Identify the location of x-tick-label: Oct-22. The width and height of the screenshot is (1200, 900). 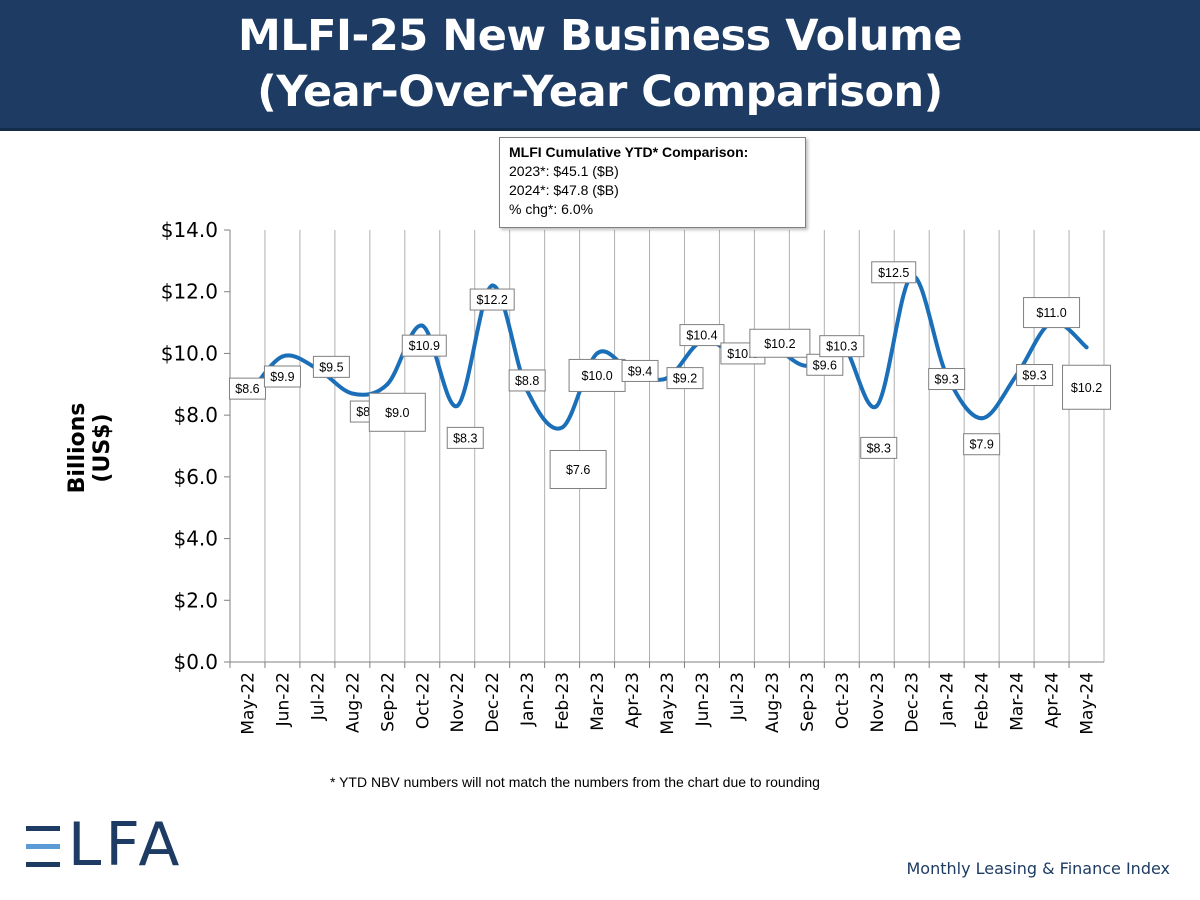
(423, 700).